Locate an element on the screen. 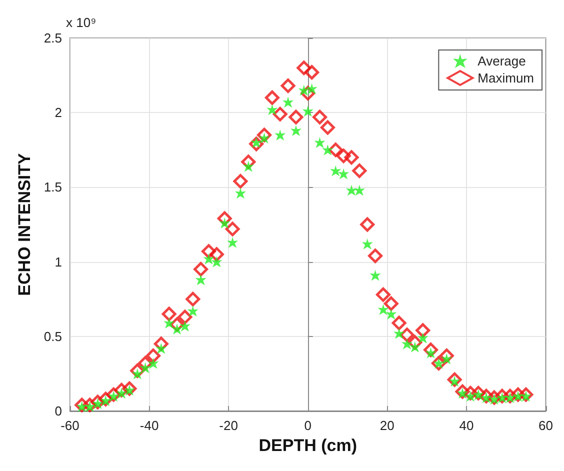 The width and height of the screenshot is (564, 471). x-tick-label: -60 is located at coordinates (70, 425).